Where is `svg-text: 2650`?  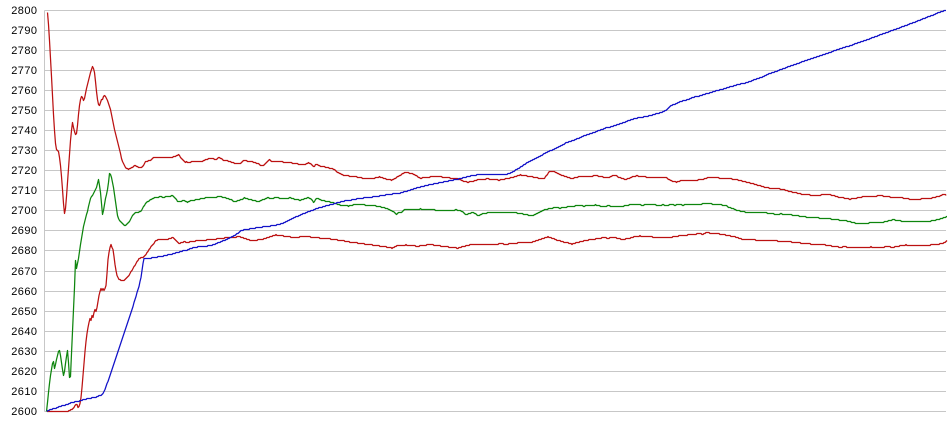
svg-text: 2650 is located at coordinates (24, 312).